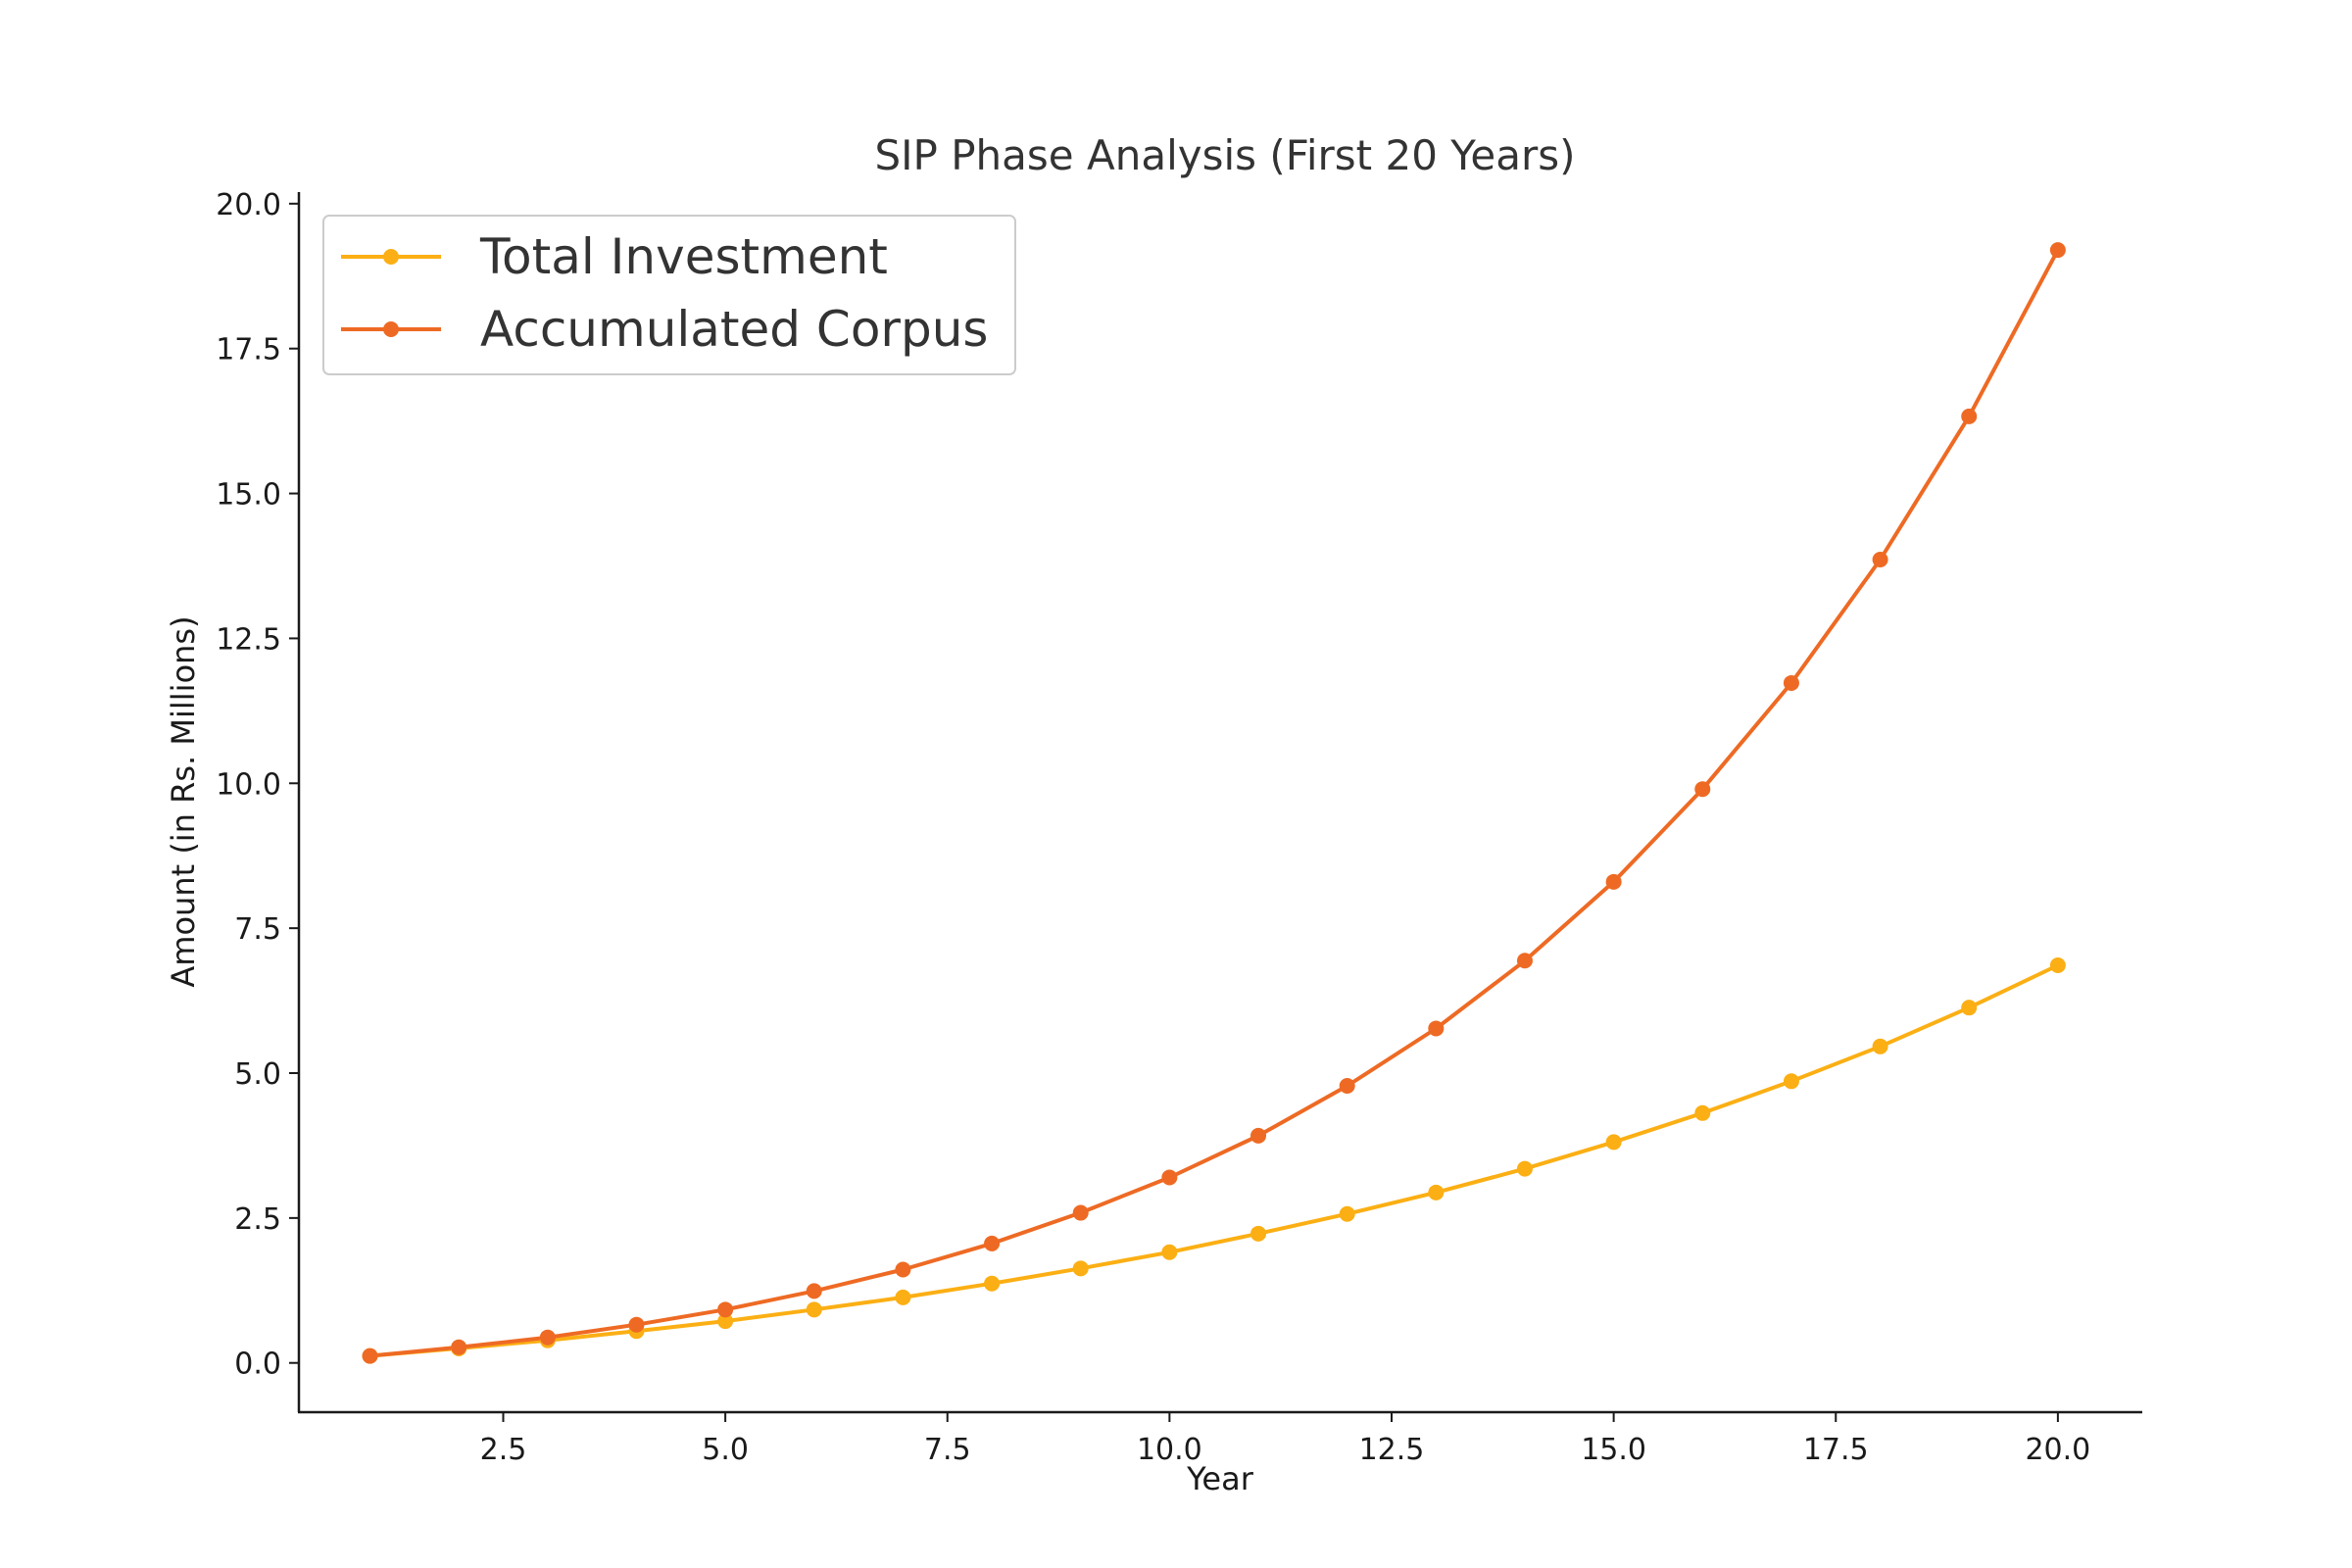  Describe the element at coordinates (248, 639) in the screenshot. I see `y-tick-label: 12.5` at that location.